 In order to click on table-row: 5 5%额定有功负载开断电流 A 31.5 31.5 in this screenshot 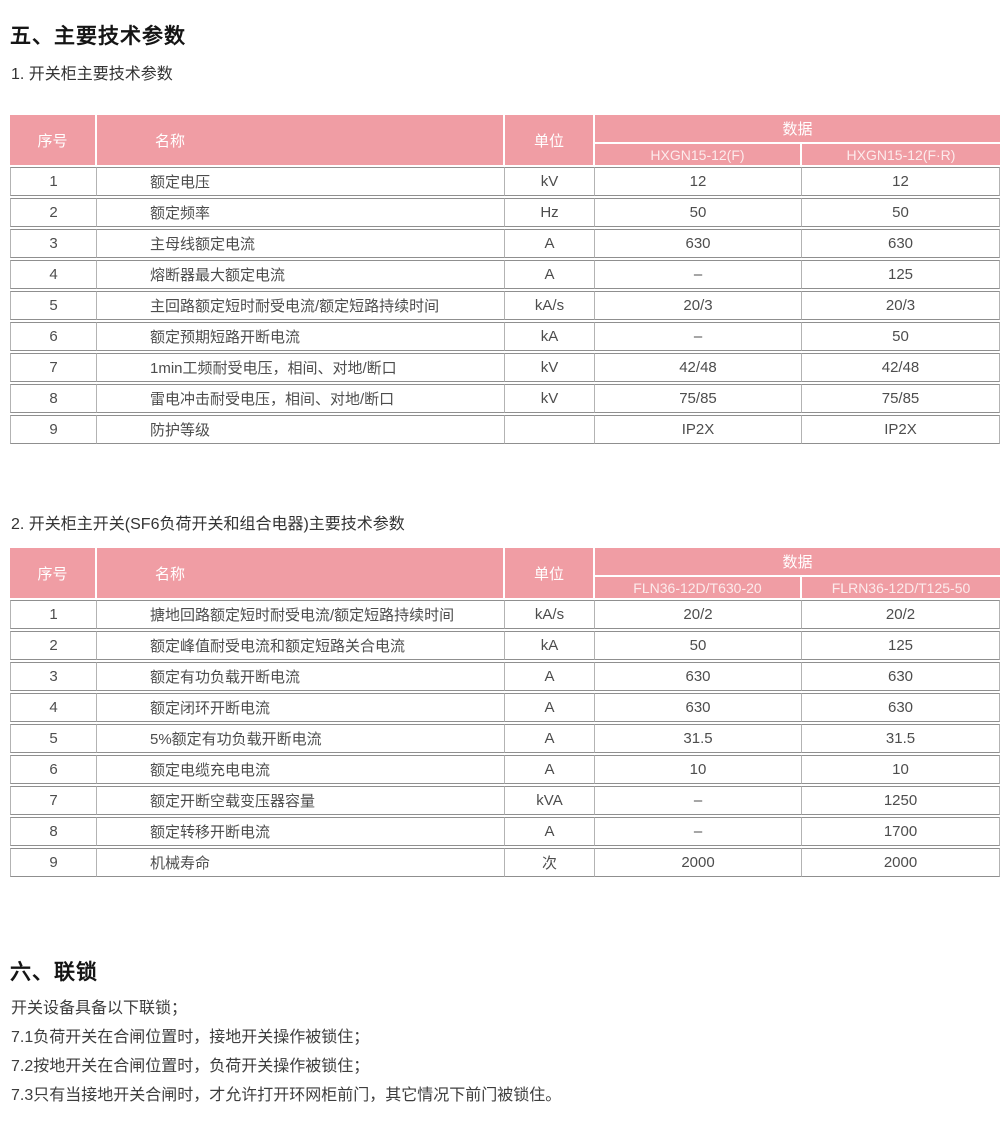, I will do `click(505, 738)`.